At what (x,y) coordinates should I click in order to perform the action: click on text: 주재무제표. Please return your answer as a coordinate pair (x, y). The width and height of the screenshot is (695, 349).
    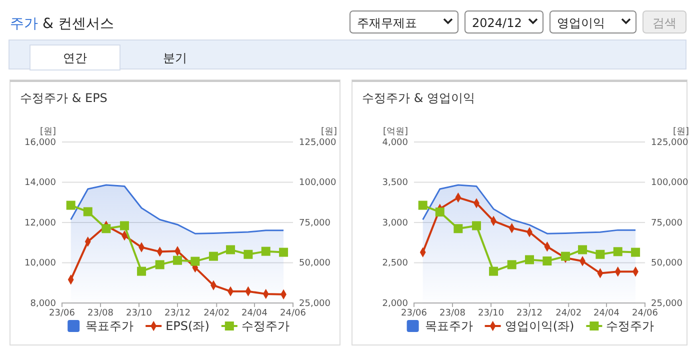
    Looking at the image, I should click on (387, 23).